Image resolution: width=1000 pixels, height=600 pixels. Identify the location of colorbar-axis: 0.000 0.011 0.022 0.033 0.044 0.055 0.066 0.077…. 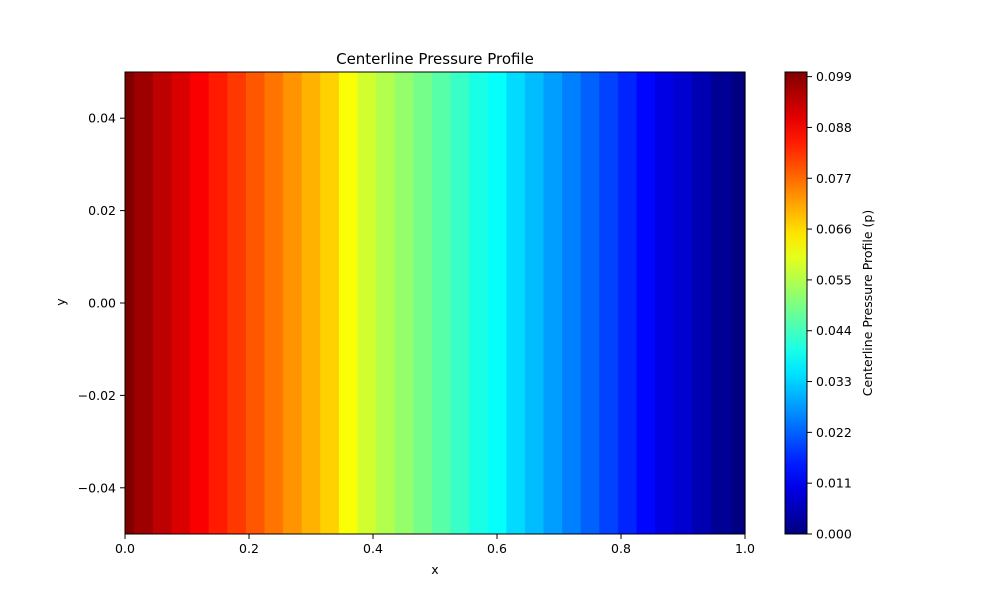
(829, 305).